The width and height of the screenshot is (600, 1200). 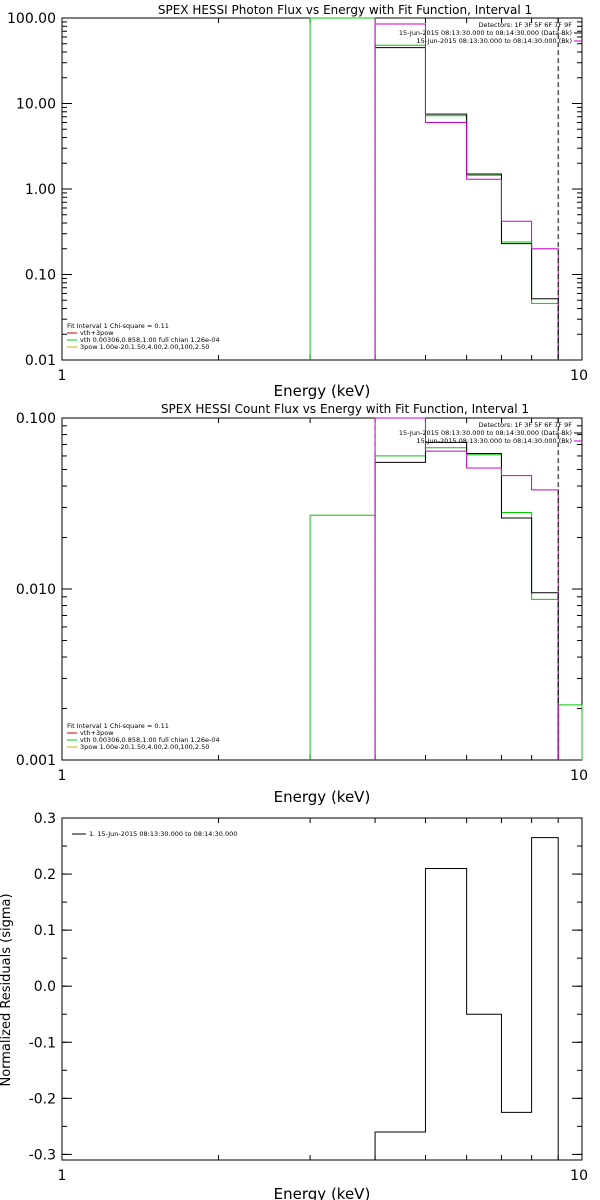 I want to click on y-tick-label: 0.10, so click(x=40, y=276).